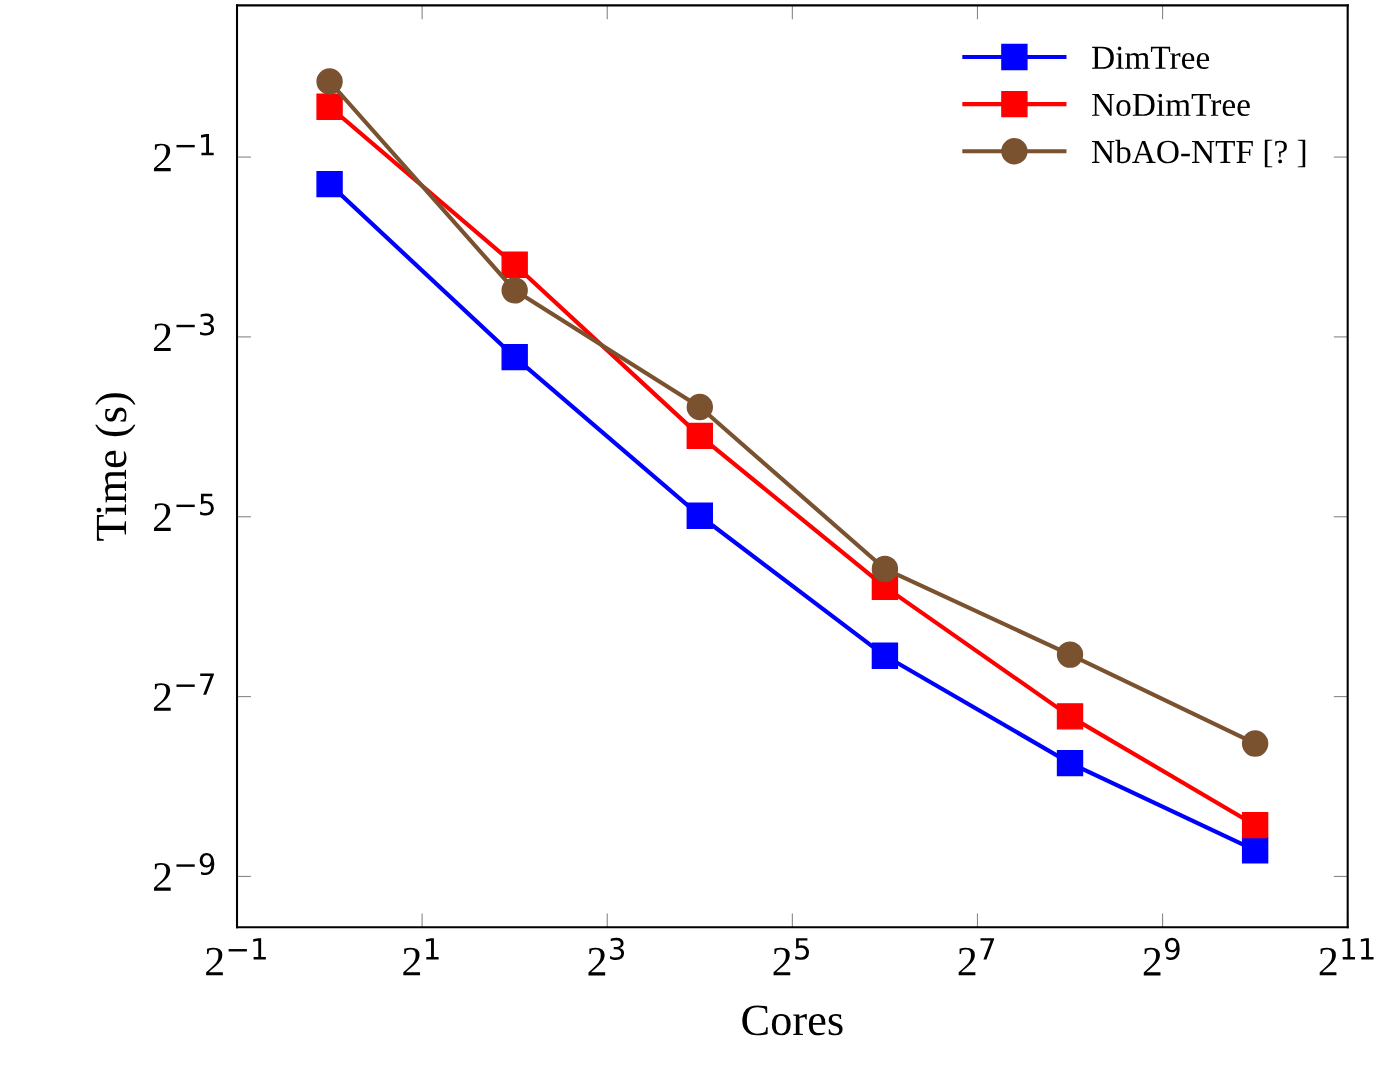 The image size is (1378, 1072). I want to click on y-tick-label: 2$^{−1}$, so click(183, 153).